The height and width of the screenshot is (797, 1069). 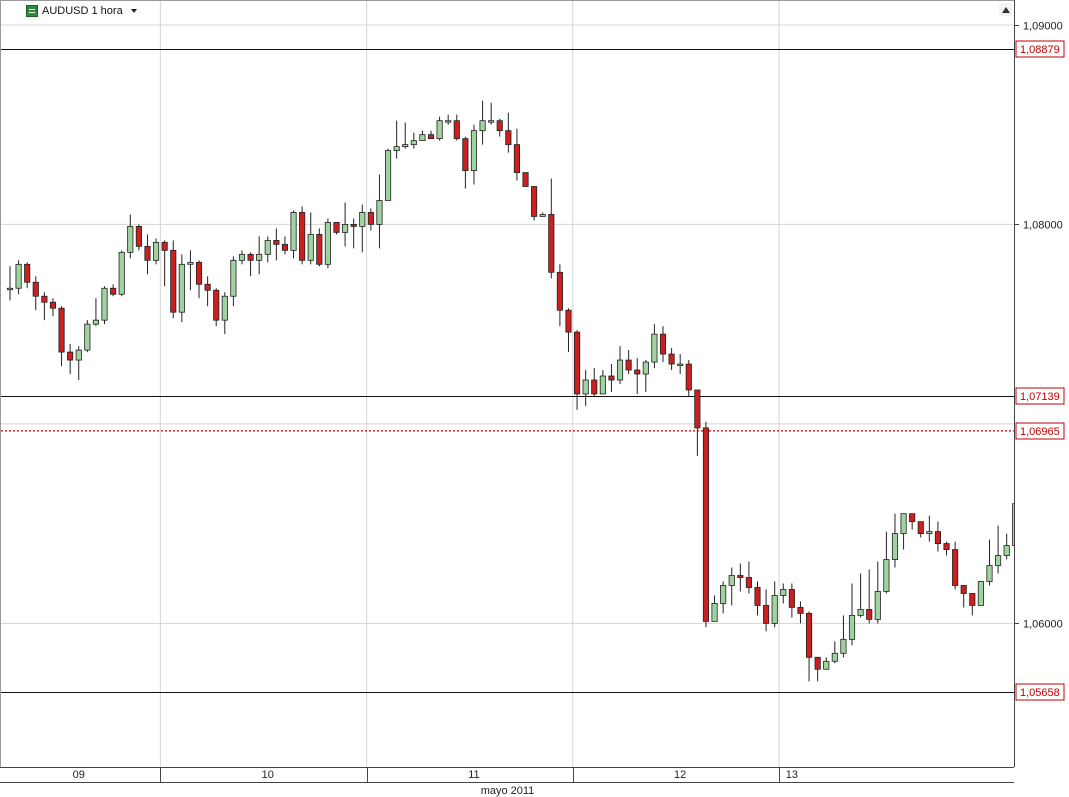 What do you see at coordinates (83, 11) in the screenshot?
I see `symbol-selector: AUDUSD 1 hora` at bounding box center [83, 11].